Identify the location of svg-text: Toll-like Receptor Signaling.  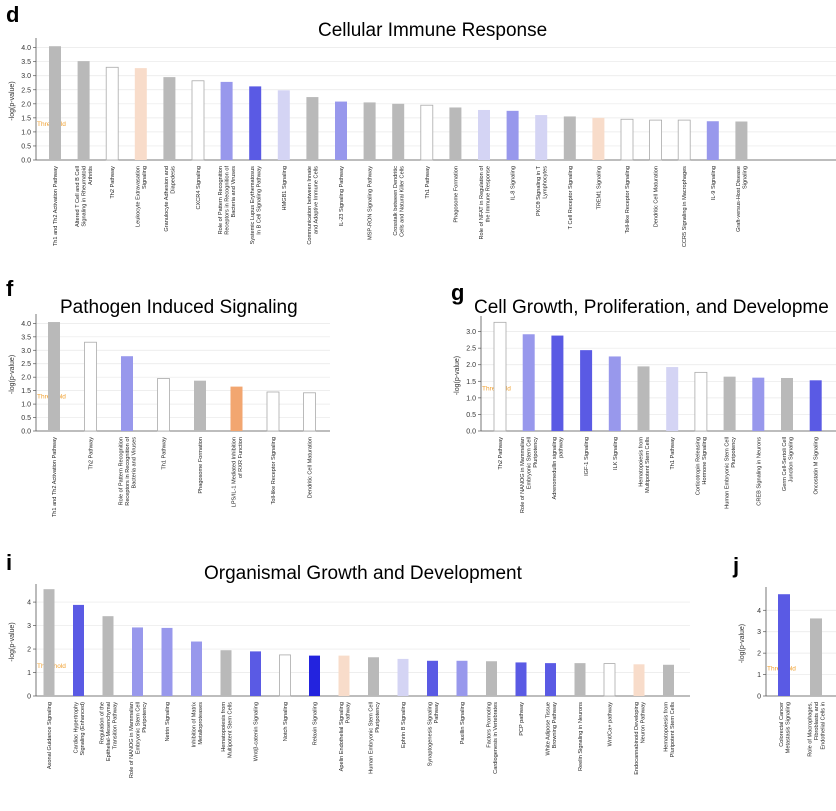
(274, 470).